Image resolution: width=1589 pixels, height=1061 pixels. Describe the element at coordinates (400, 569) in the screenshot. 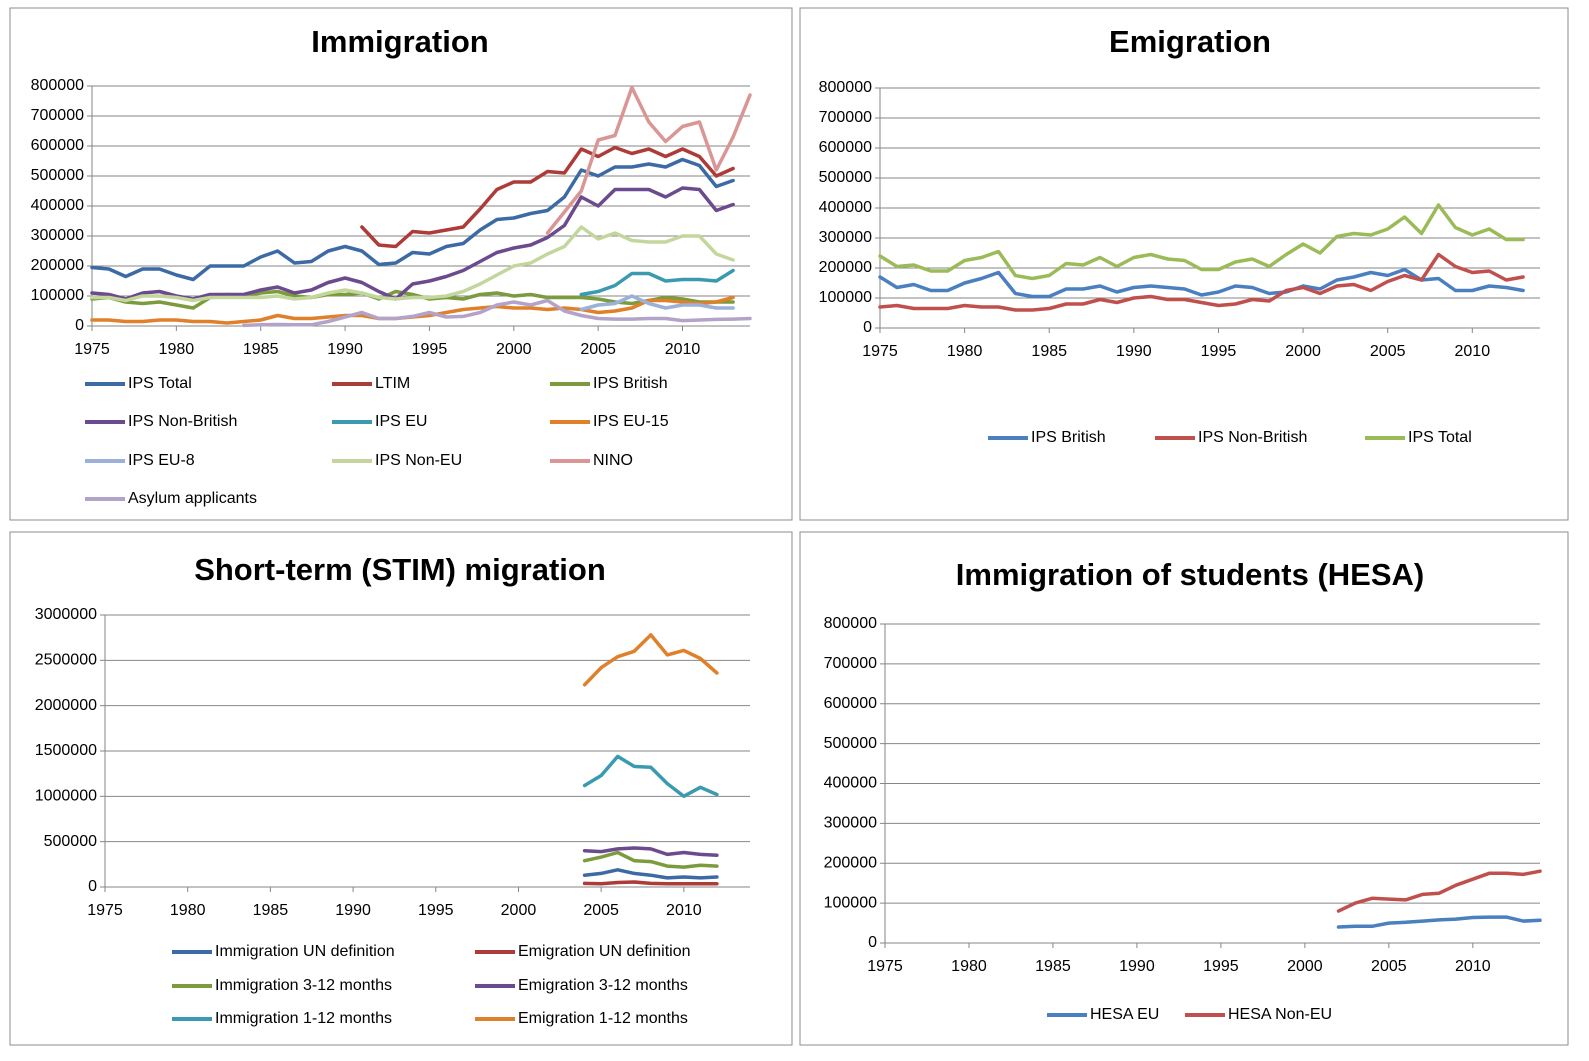

I see `chart-title: Short-term (STIM) migration` at that location.